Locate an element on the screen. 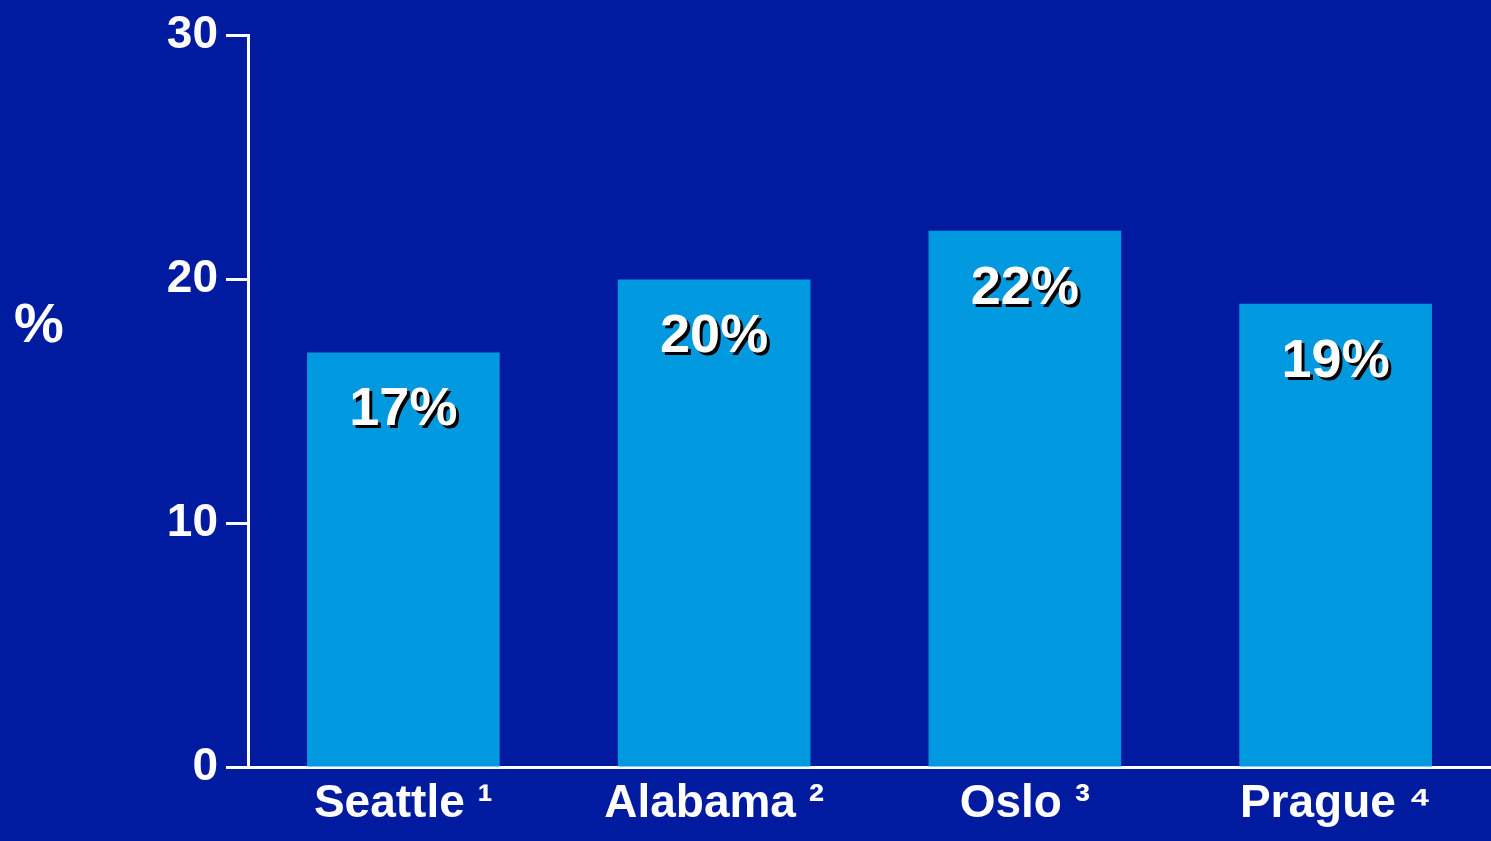  x-tick-label: Oslo ³ is located at coordinates (1025, 801).